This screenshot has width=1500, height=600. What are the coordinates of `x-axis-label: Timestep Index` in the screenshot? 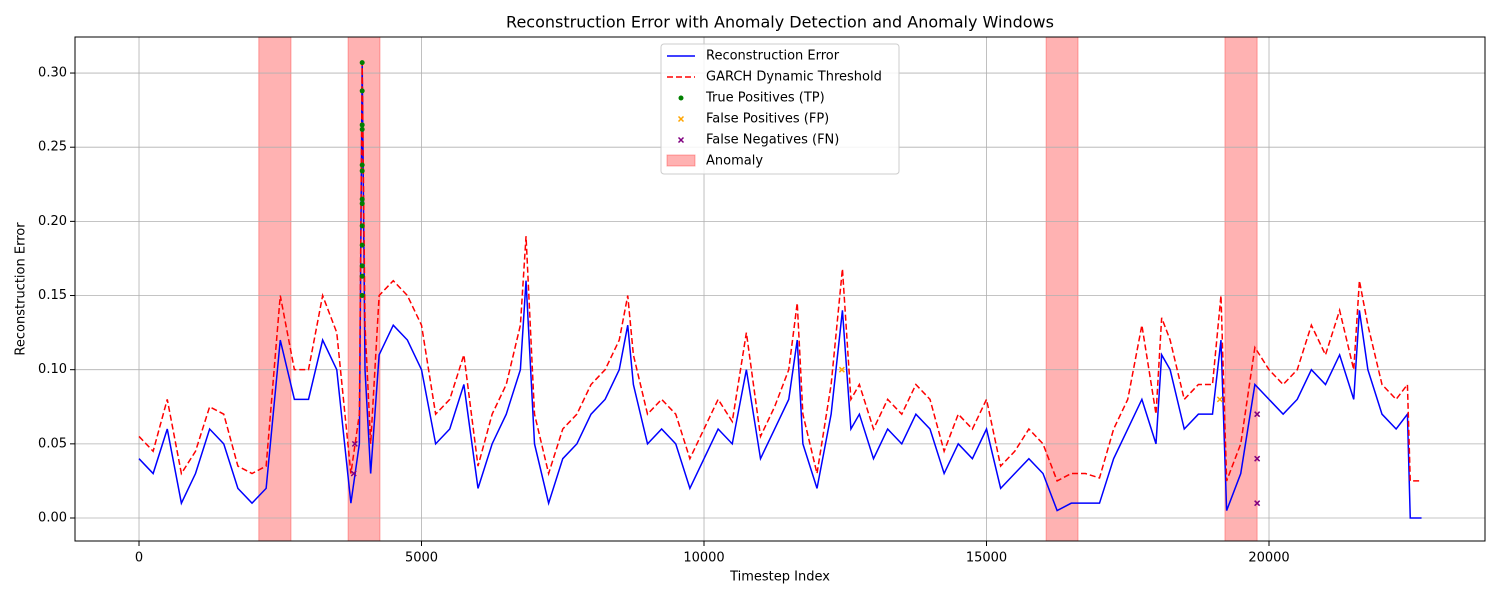 It's located at (779, 577).